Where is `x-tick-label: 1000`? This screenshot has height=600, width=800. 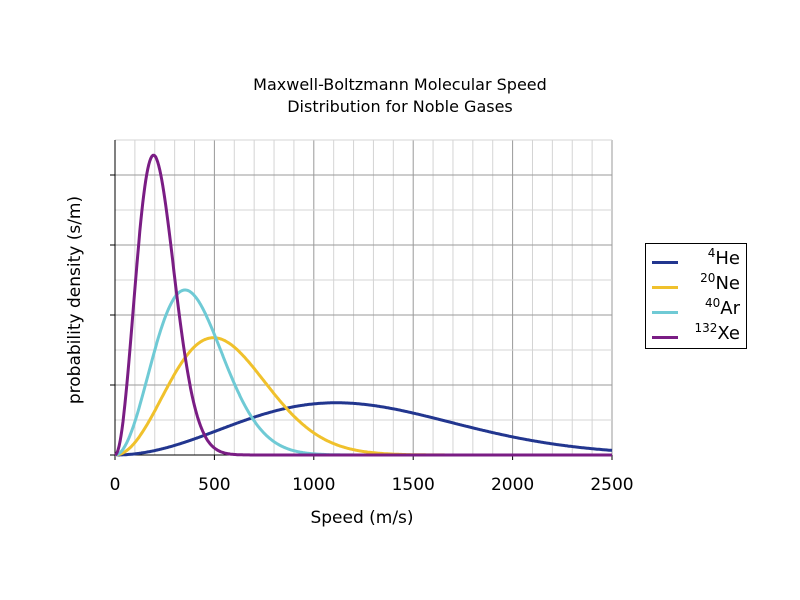 x-tick-label: 1000 is located at coordinates (313, 485).